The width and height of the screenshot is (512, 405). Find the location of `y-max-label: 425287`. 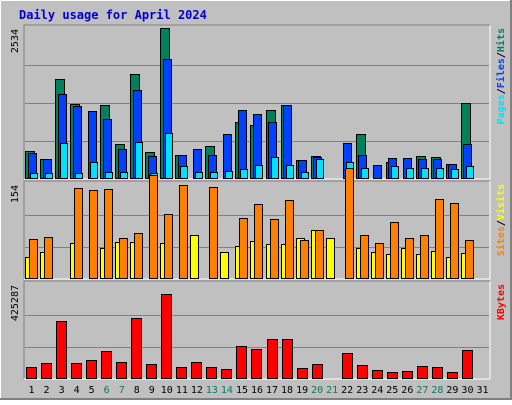

y-max-label: 425287 is located at coordinates (15, 303).